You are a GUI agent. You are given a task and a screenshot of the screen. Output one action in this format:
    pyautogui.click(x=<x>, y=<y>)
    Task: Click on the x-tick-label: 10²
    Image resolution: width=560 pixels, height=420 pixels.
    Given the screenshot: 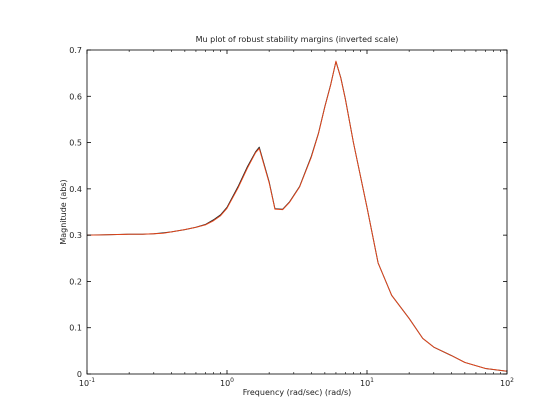 What is the action you would take?
    pyautogui.click(x=507, y=382)
    